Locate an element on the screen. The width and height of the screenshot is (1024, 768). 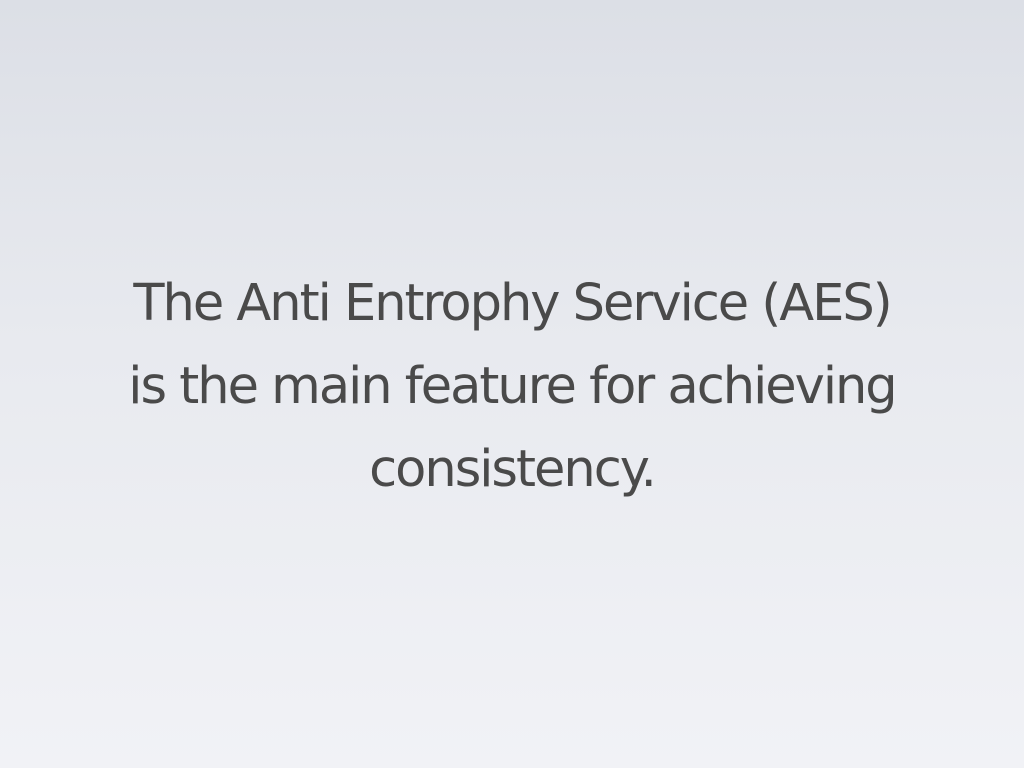
slide-text-line-1: The Anti Entrophy Service (AES) is located at coordinates (512, 303).